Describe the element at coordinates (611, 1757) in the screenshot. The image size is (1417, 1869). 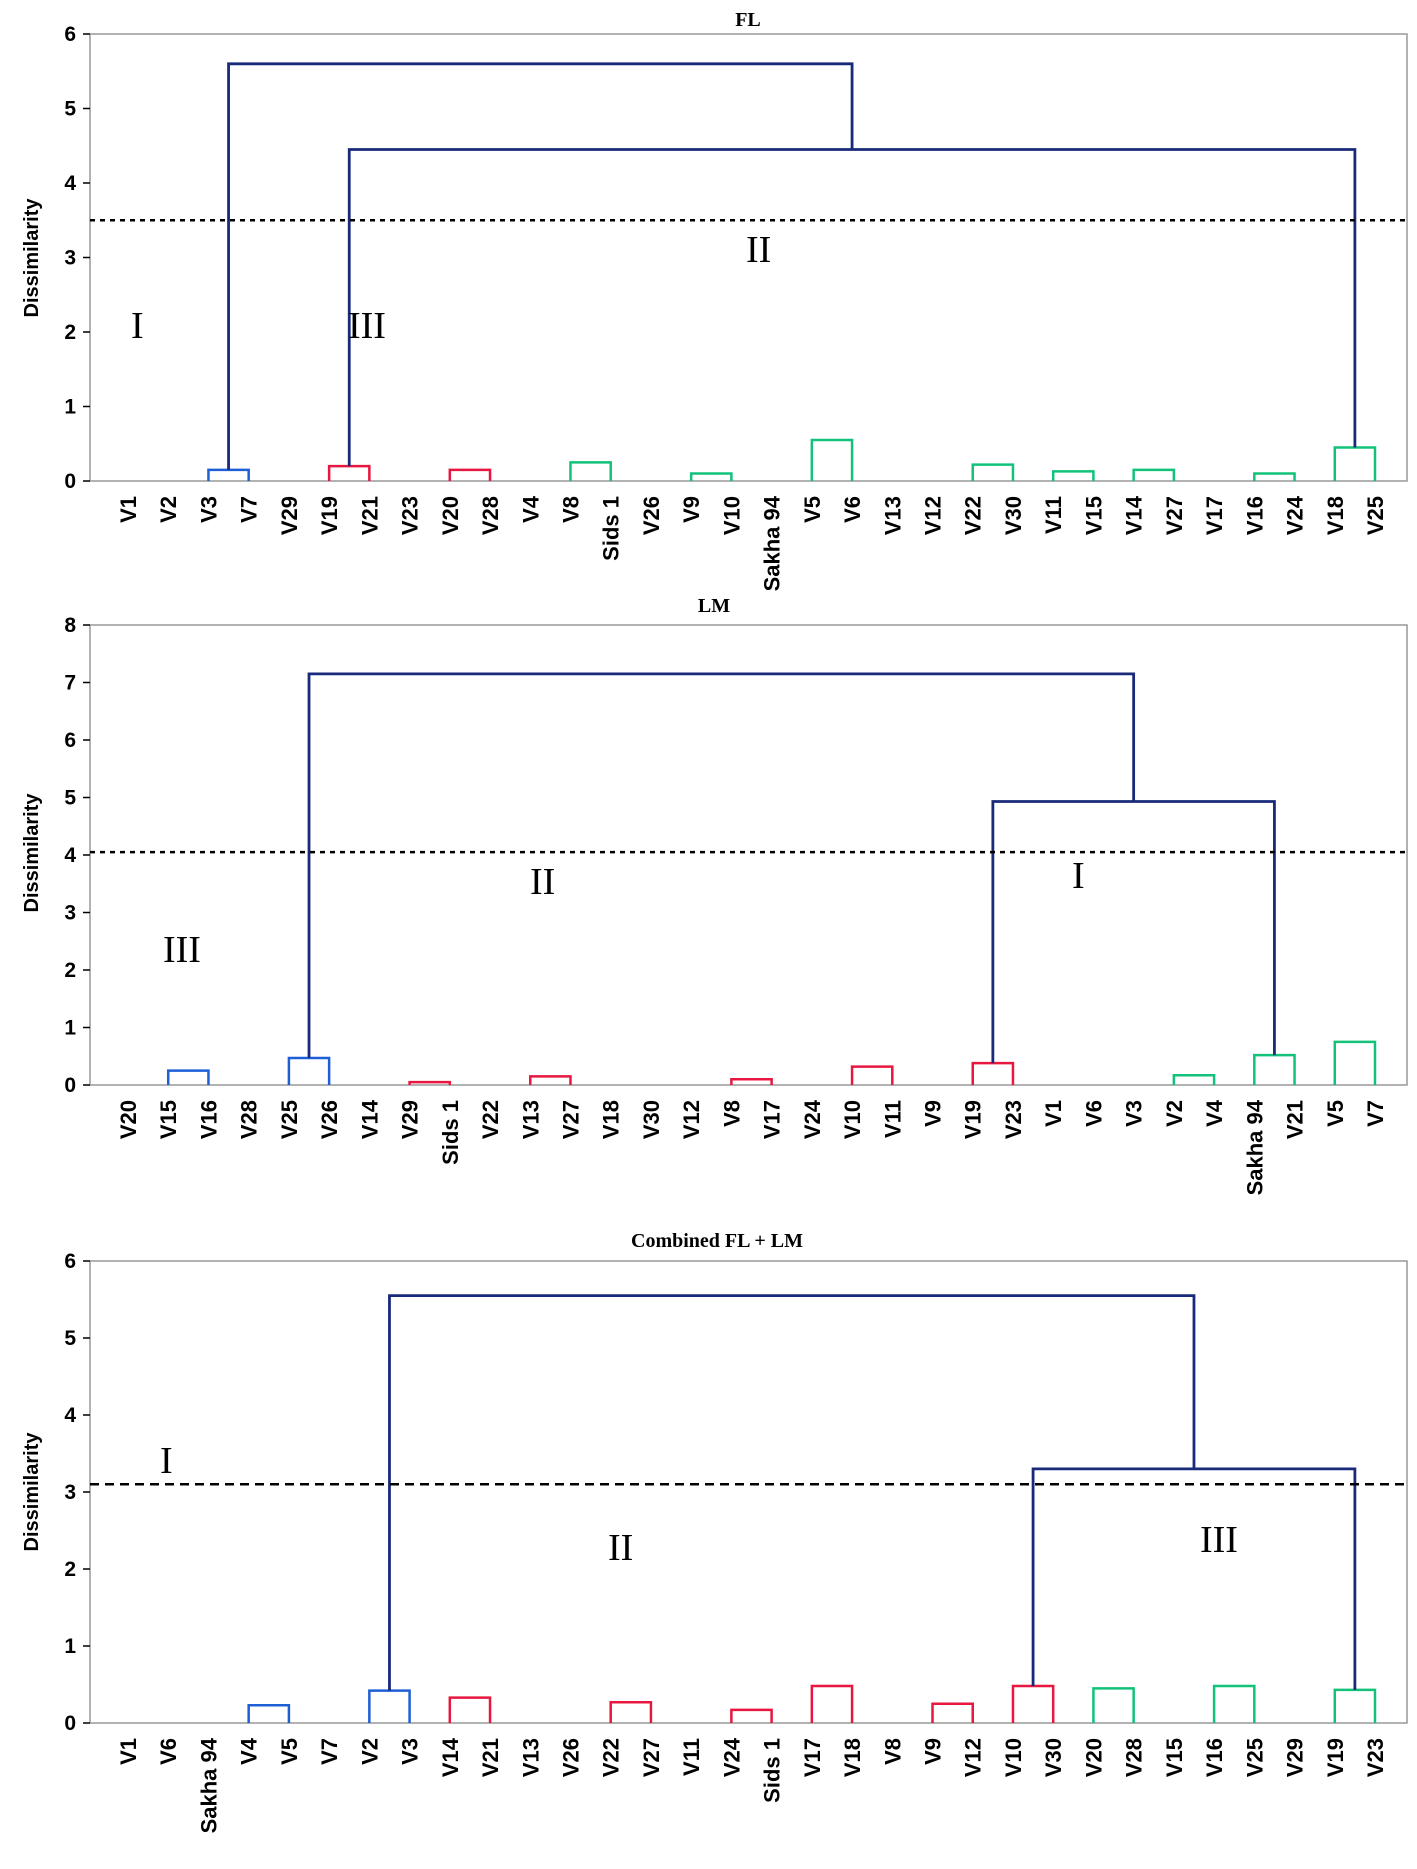
I see `leaf-label: V22` at that location.